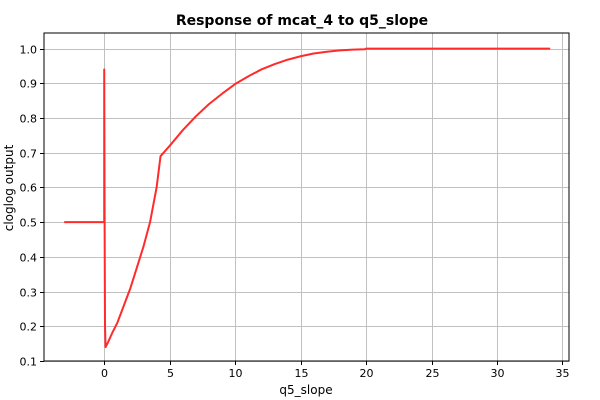 This screenshot has height=400, width=600. What do you see at coordinates (29, 327) in the screenshot?
I see `y-tick-label: 0.2` at bounding box center [29, 327].